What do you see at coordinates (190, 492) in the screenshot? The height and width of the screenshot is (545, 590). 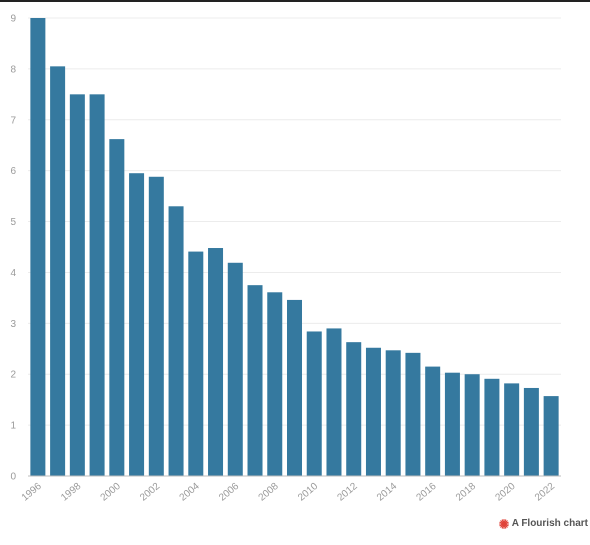 I see `x-tick-label: 2004` at bounding box center [190, 492].